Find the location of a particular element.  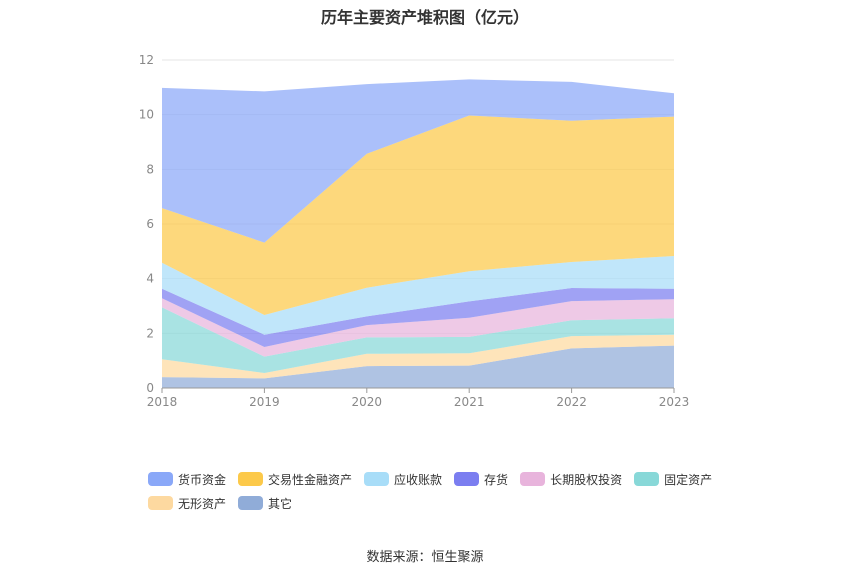

legend-item-5: 固定资产 is located at coordinates (673, 479).